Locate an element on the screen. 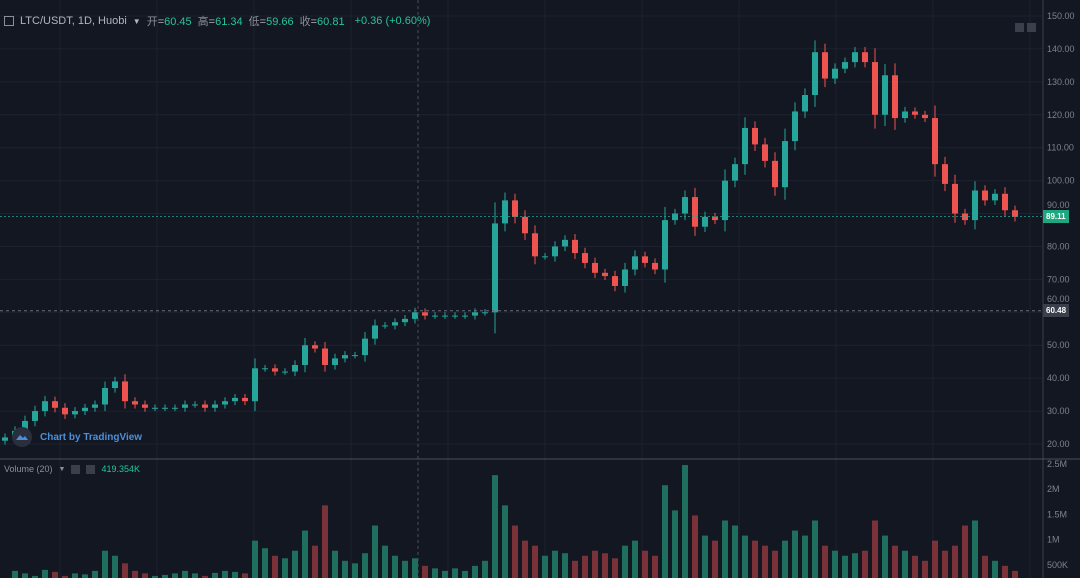 This screenshot has height=578, width=1080. symbol-label: LTC/USDT, 1D, Huobi is located at coordinates (73, 21).